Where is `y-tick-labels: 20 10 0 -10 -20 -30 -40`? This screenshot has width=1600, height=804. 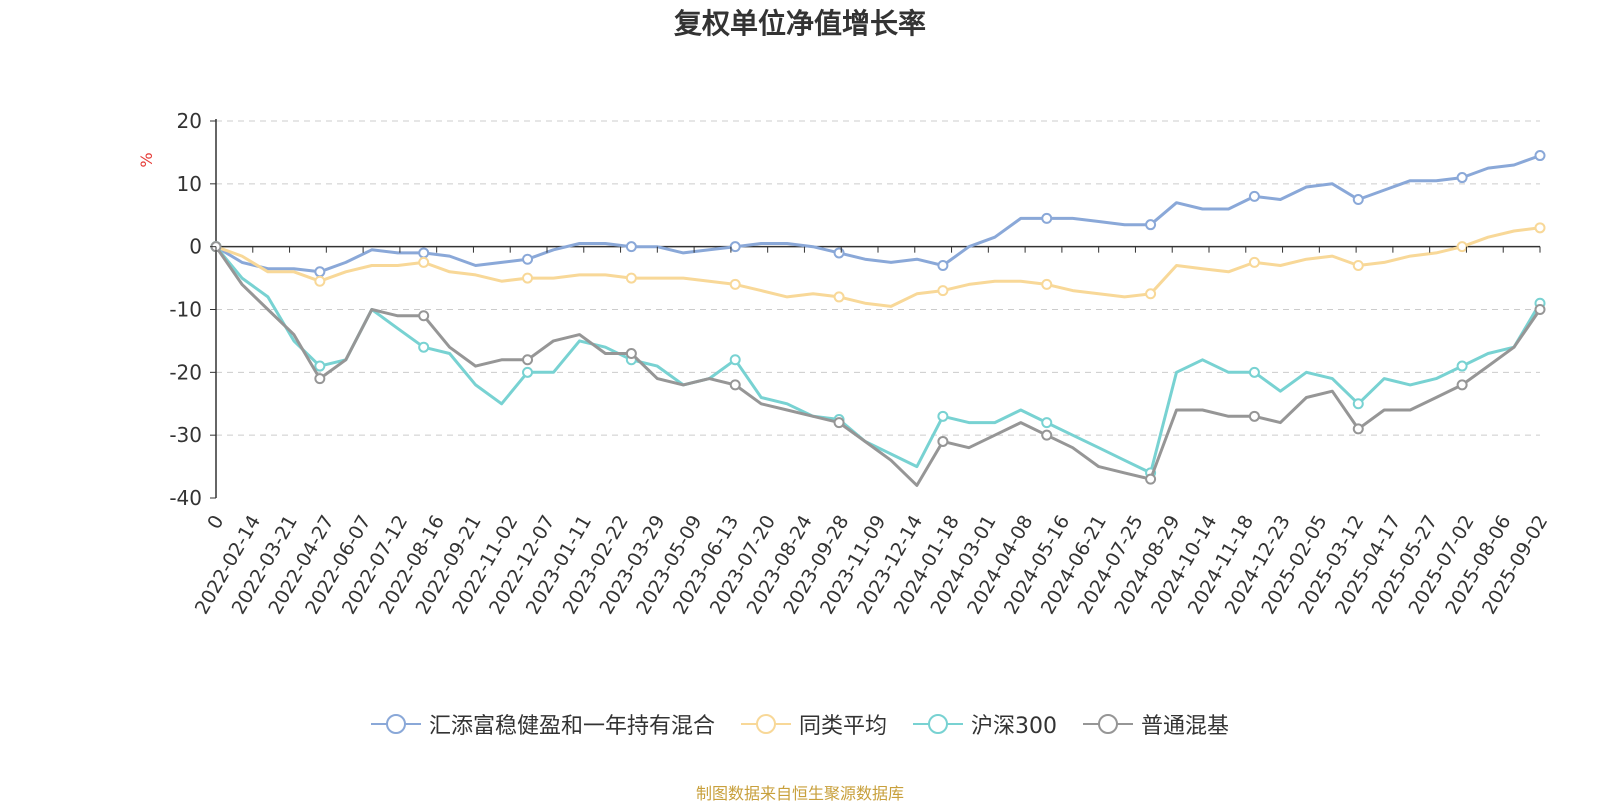 y-tick-labels: 20 10 0 -10 -20 -30 -40 is located at coordinates (192, 309).